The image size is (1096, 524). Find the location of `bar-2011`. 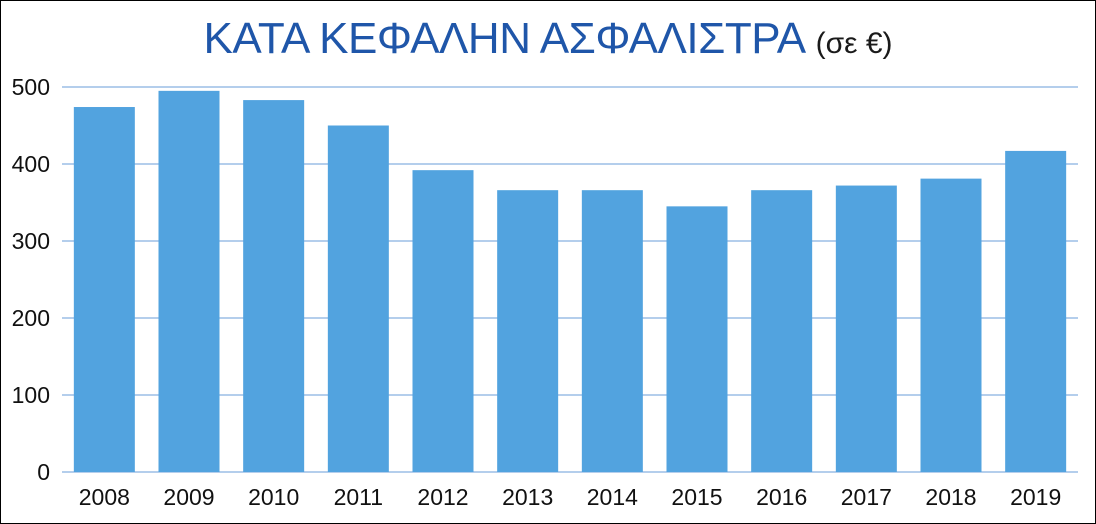

bar-2011 is located at coordinates (358, 298).